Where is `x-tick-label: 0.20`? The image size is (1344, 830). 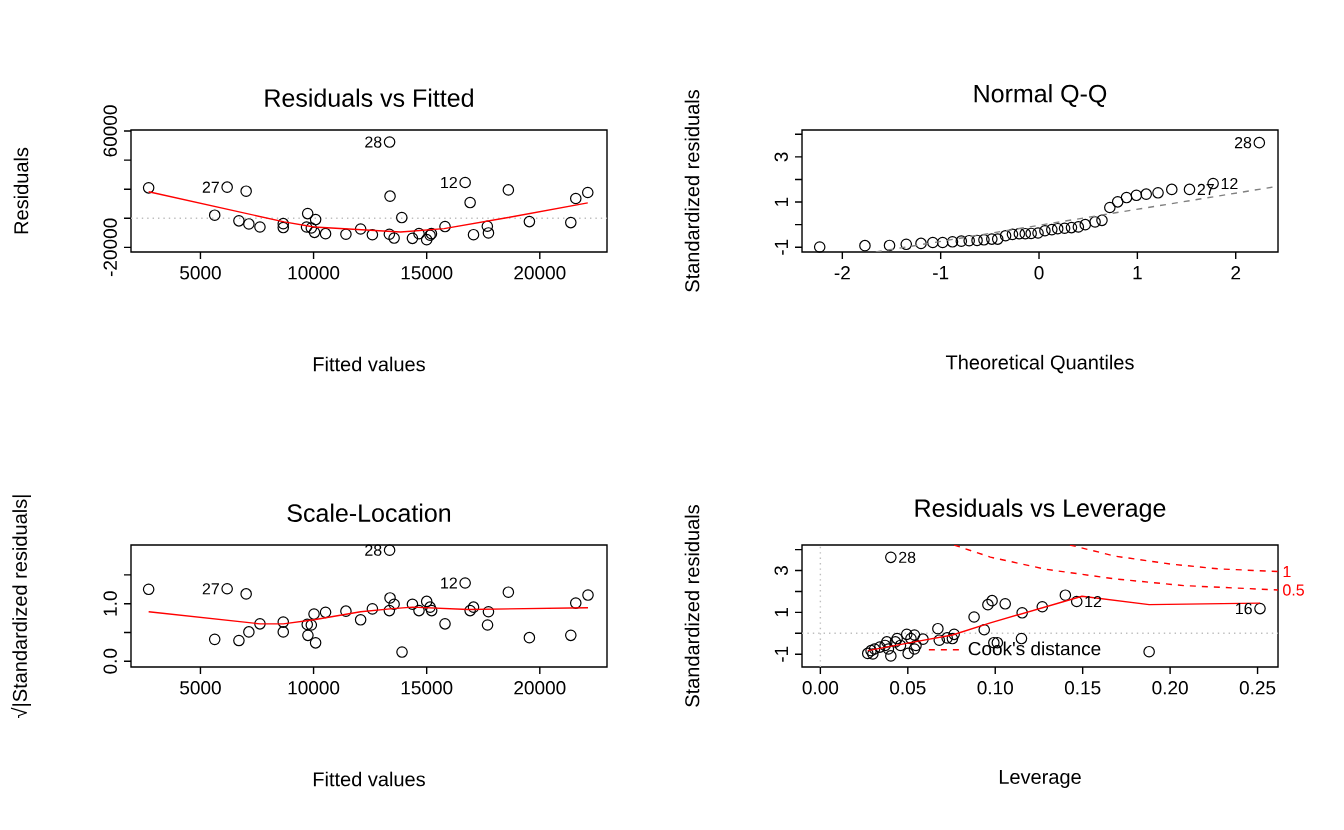 x-tick-label: 0.20 is located at coordinates (1170, 688).